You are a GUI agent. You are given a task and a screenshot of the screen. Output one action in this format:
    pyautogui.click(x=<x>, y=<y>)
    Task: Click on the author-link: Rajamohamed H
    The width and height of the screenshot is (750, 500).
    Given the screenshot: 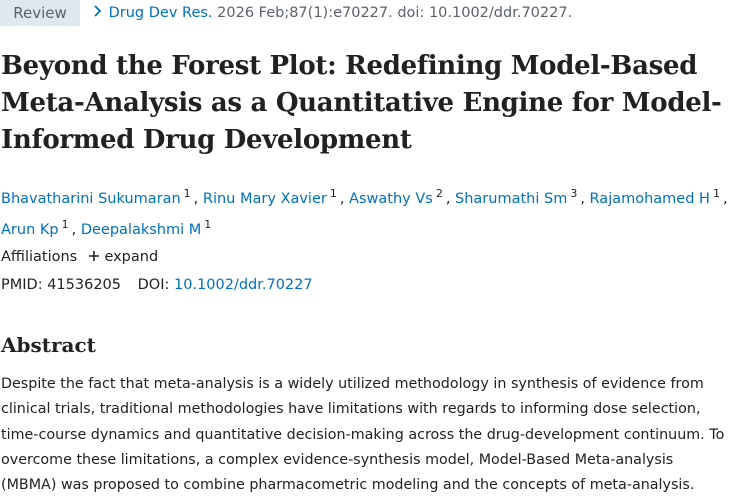 What is the action you would take?
    pyautogui.click(x=649, y=198)
    